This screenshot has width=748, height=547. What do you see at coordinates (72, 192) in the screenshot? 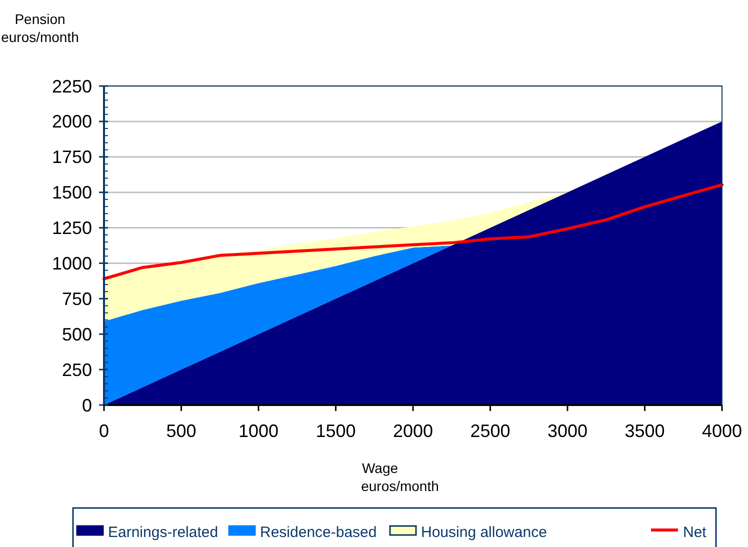
I see `y-tick-label: 1500` at bounding box center [72, 192].